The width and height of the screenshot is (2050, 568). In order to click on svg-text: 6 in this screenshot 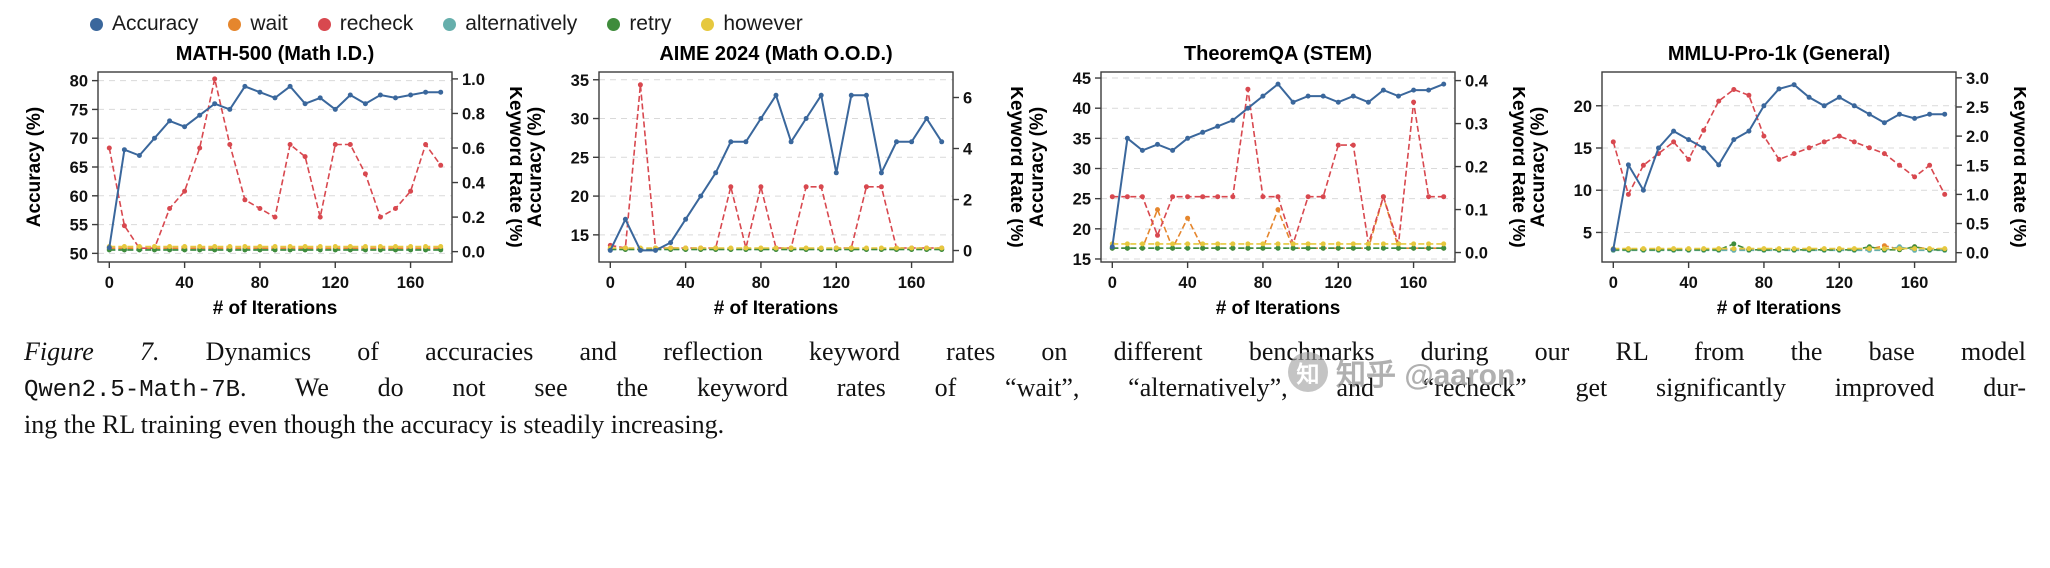, I will do `click(967, 99)`.